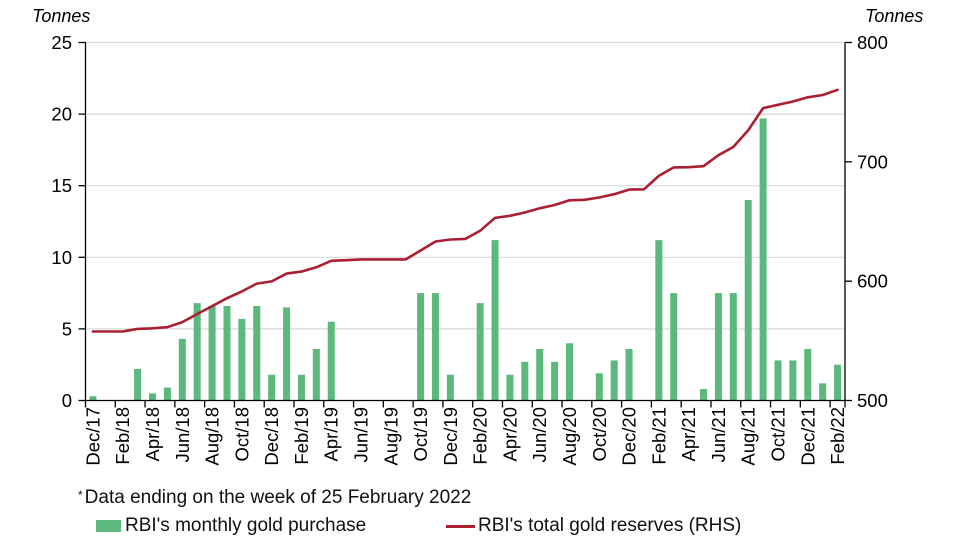  What do you see at coordinates (67, 400) in the screenshot?
I see `svg-text: 0` at bounding box center [67, 400].